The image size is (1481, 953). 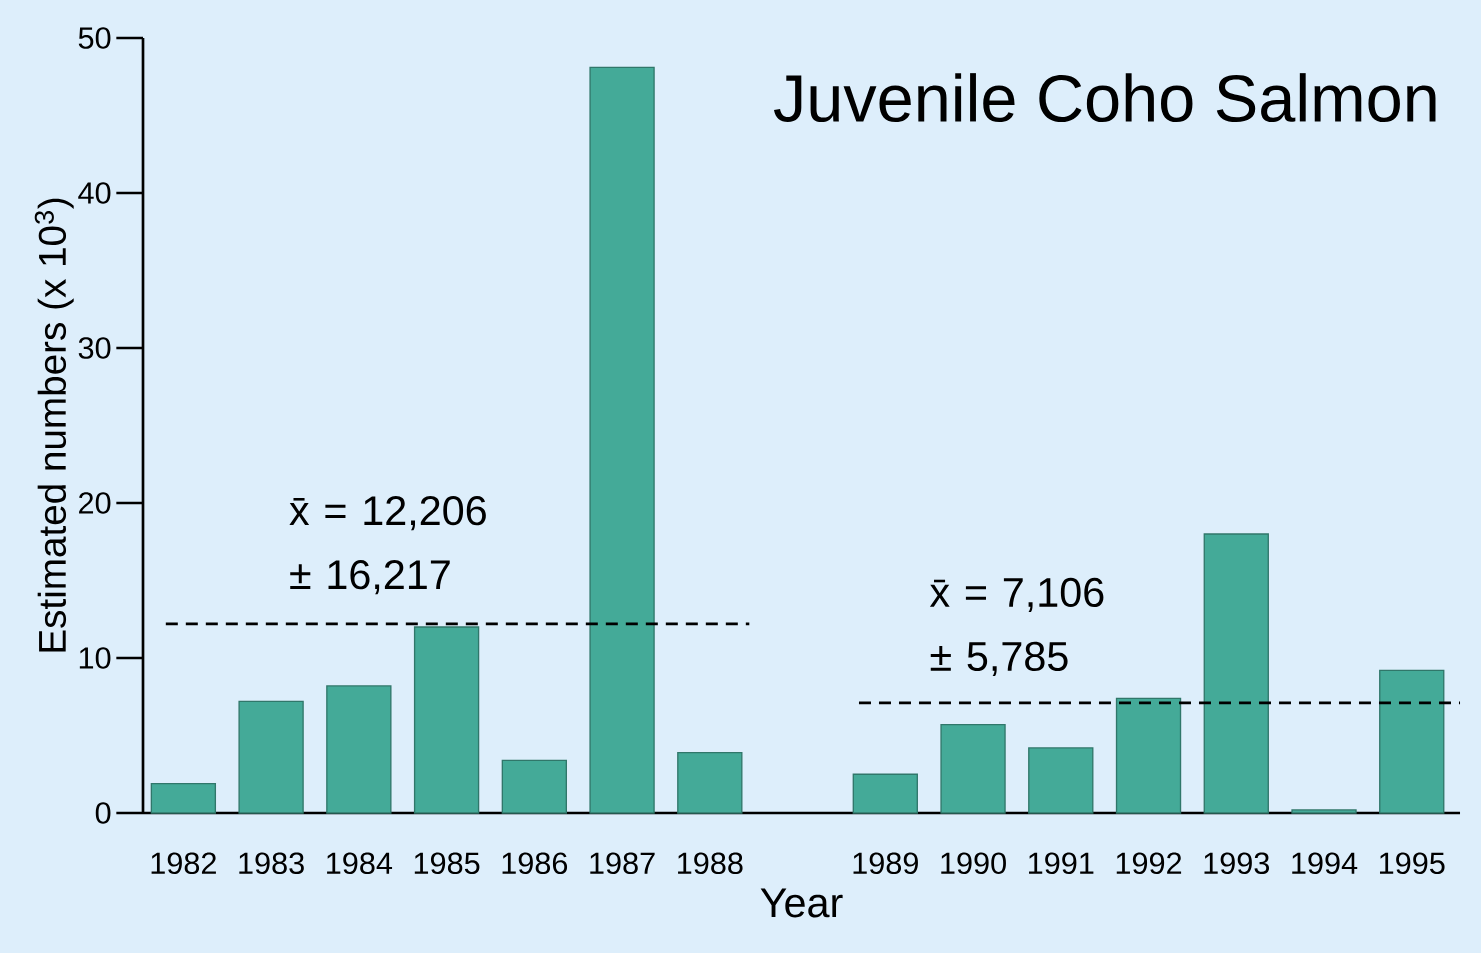 I want to click on x-tick-label: 1987, so click(x=622, y=863).